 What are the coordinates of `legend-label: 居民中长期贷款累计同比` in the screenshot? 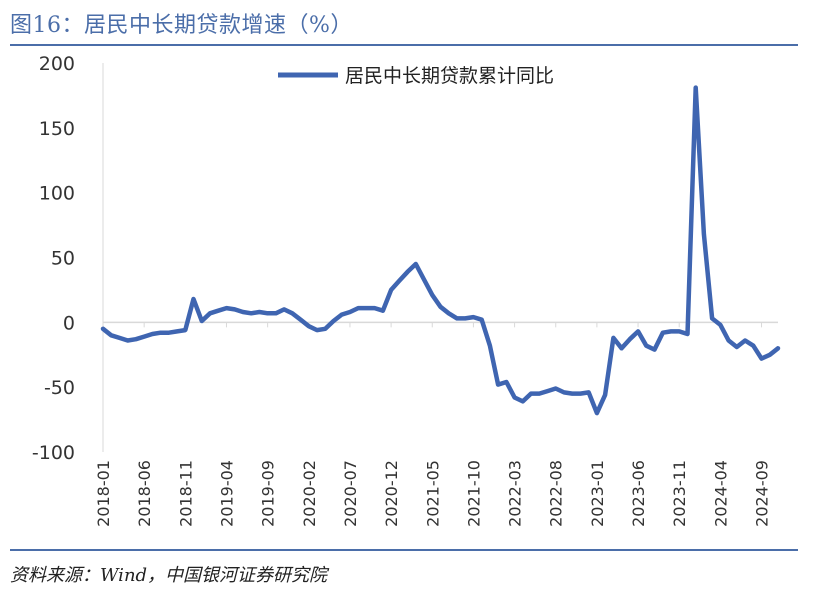 It's located at (449, 76).